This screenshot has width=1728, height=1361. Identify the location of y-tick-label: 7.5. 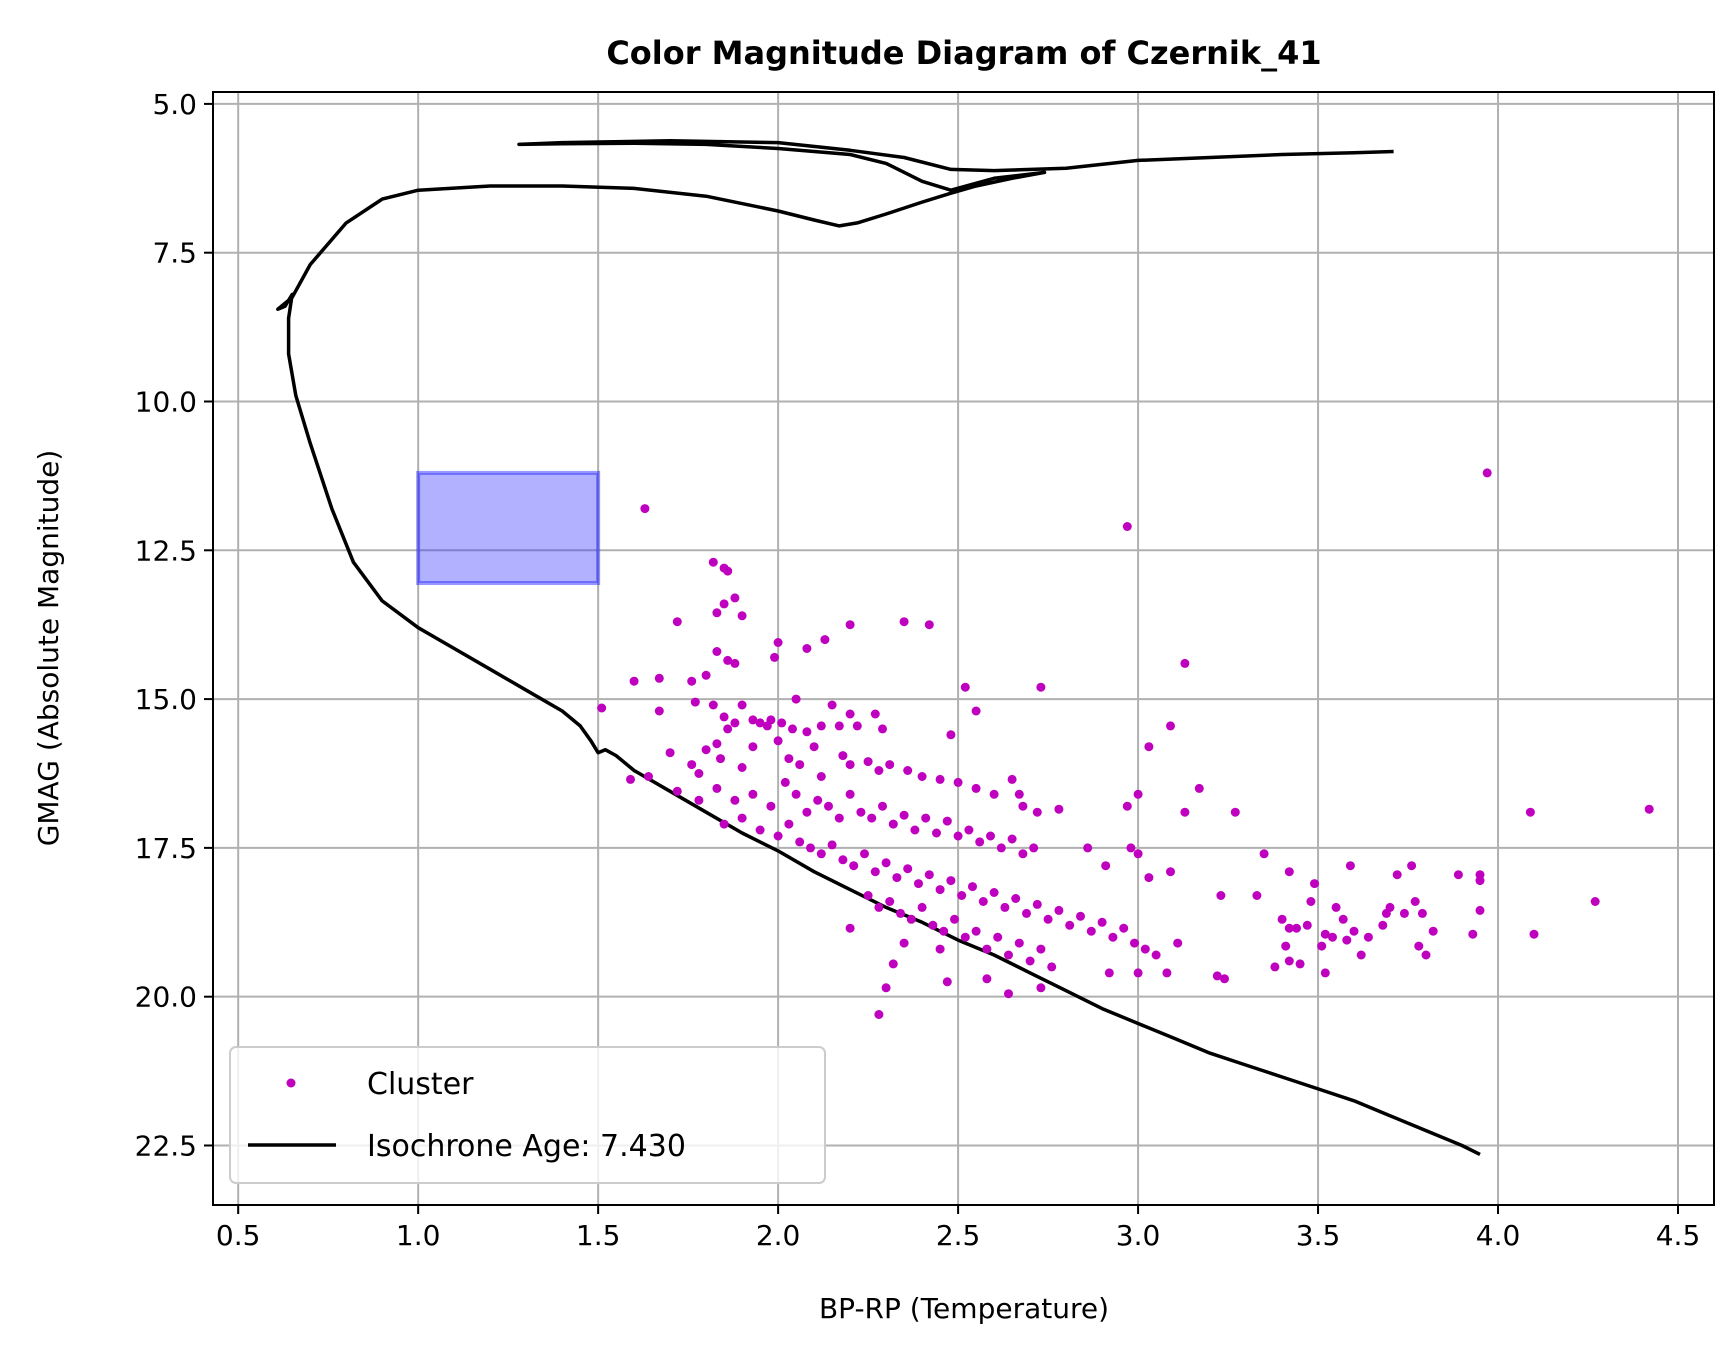
(174, 253).